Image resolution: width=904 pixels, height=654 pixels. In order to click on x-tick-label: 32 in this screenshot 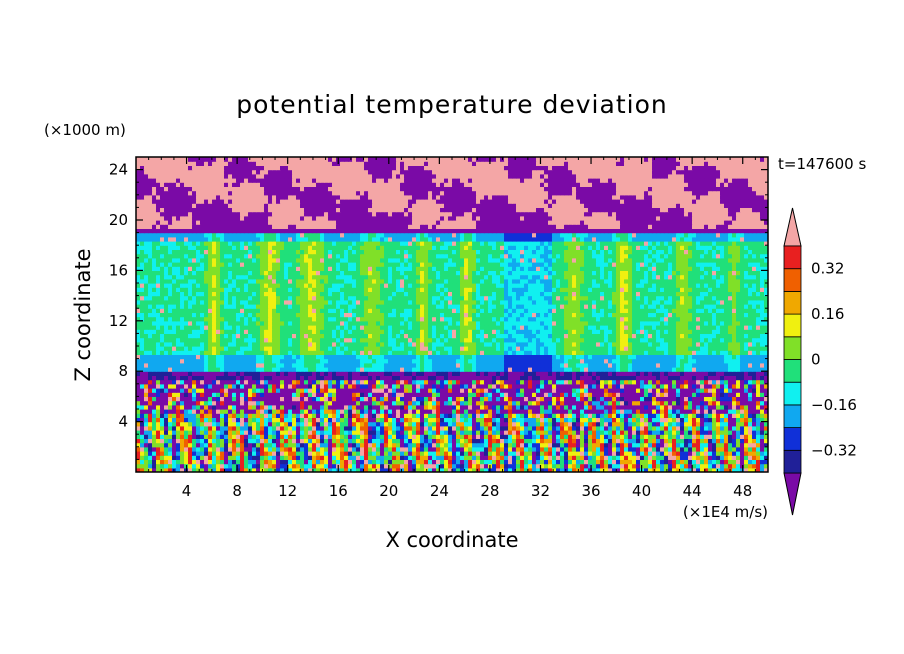, I will do `click(540, 491)`.